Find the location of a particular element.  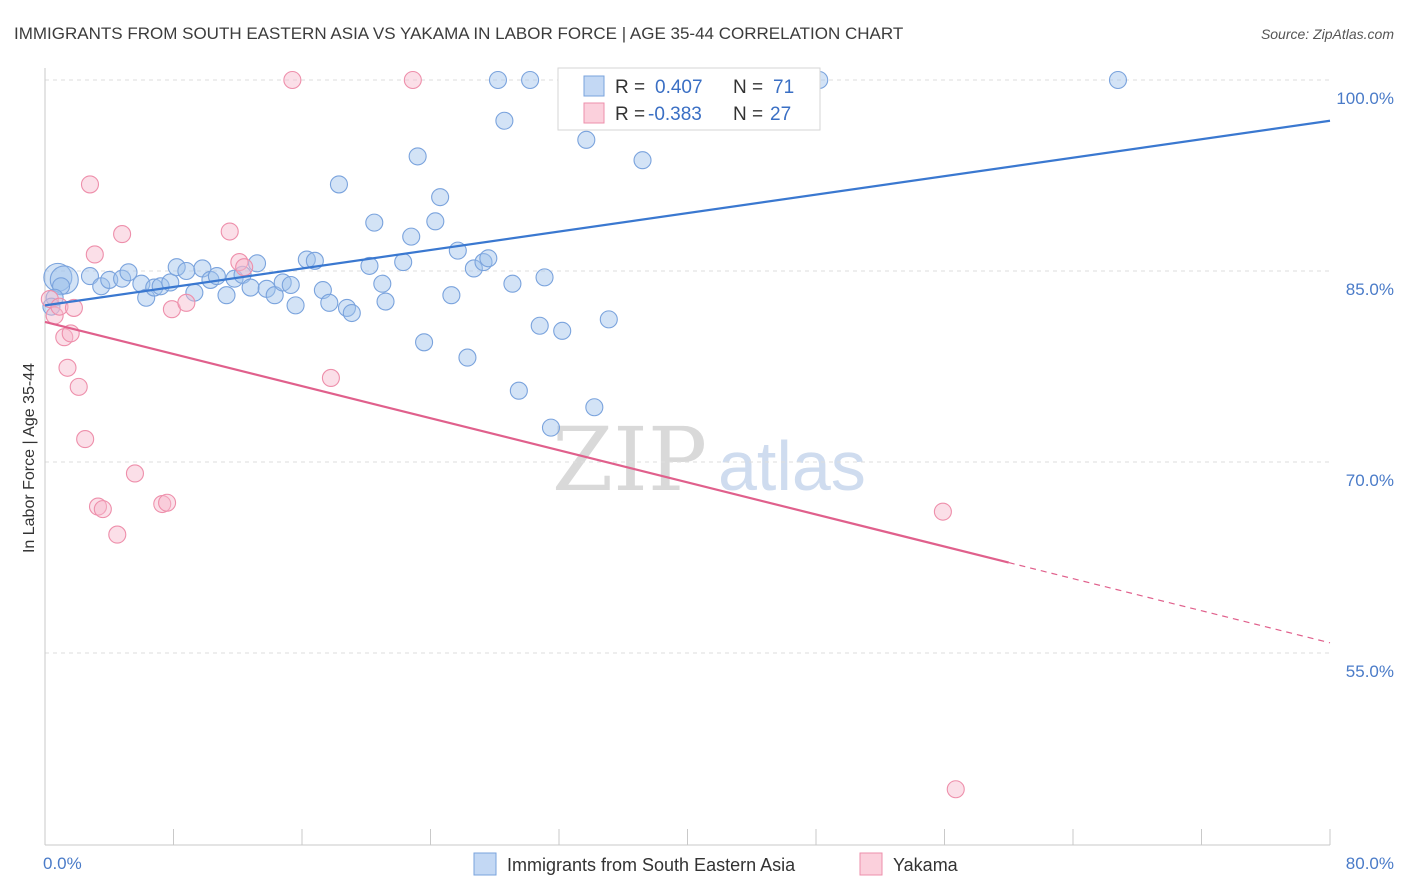

y-axis-title: In Labor Force | Age 35-44 is located at coordinates (29, 458).